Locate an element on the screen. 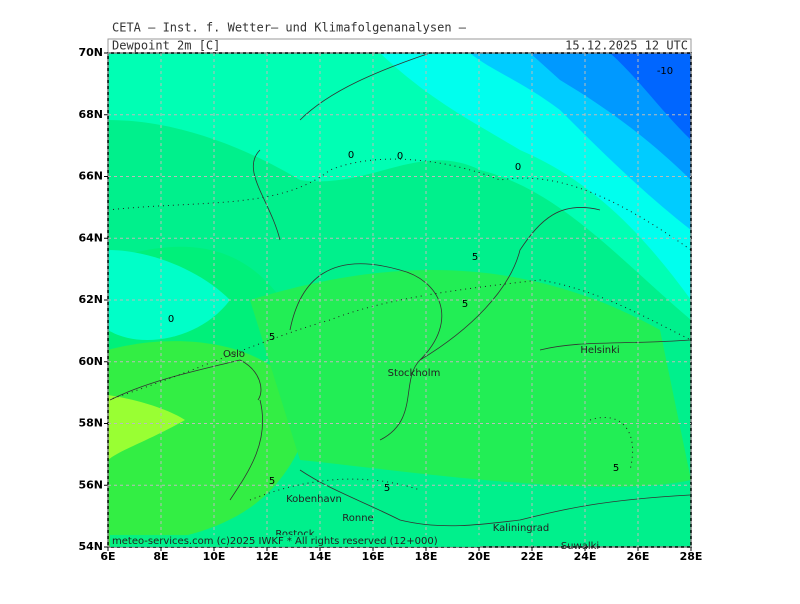 This screenshot has height=604, width=800. city-label: Helsinki is located at coordinates (599, 350).